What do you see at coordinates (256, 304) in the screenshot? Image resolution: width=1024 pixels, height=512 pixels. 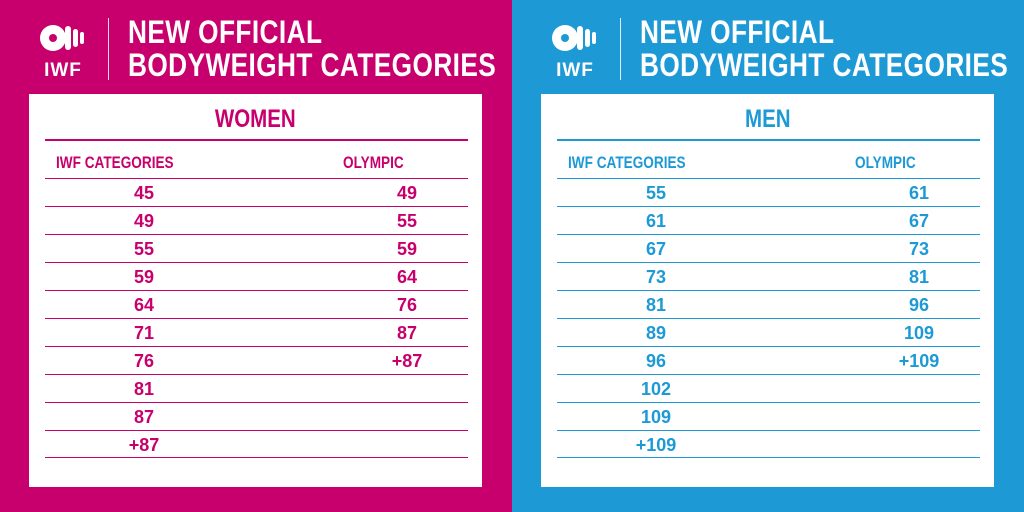 I see `table-row: 64 76` at bounding box center [256, 304].